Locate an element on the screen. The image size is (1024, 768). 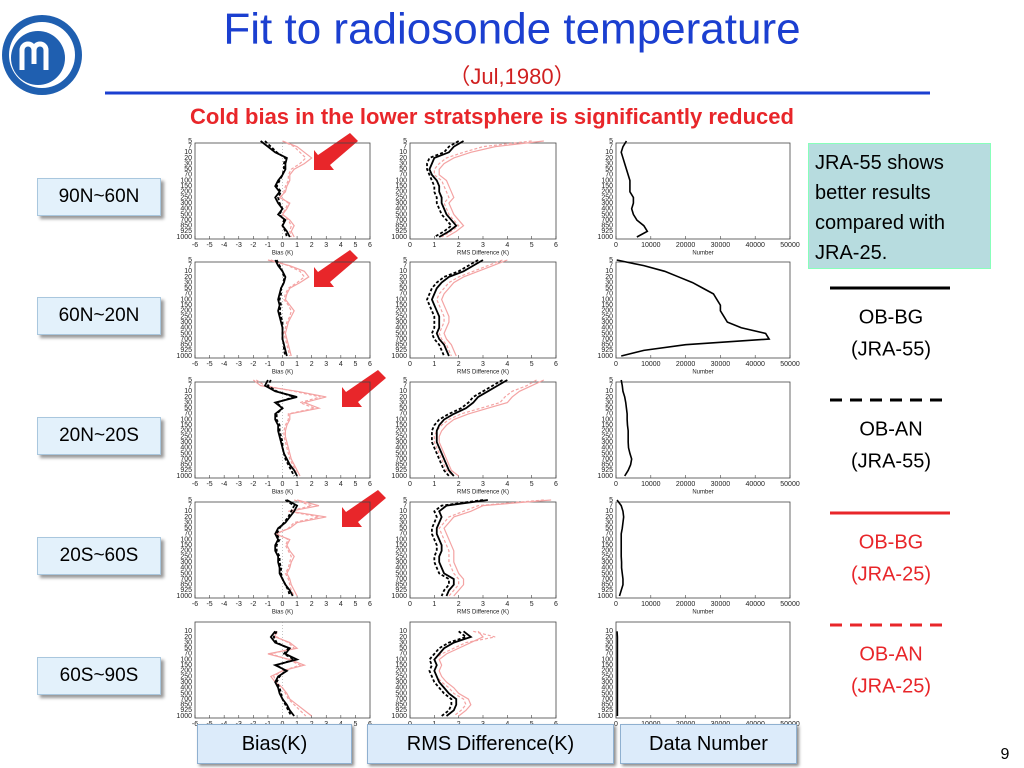
x-axis-label: RMS Difference (K) is located at coordinates (483, 373).